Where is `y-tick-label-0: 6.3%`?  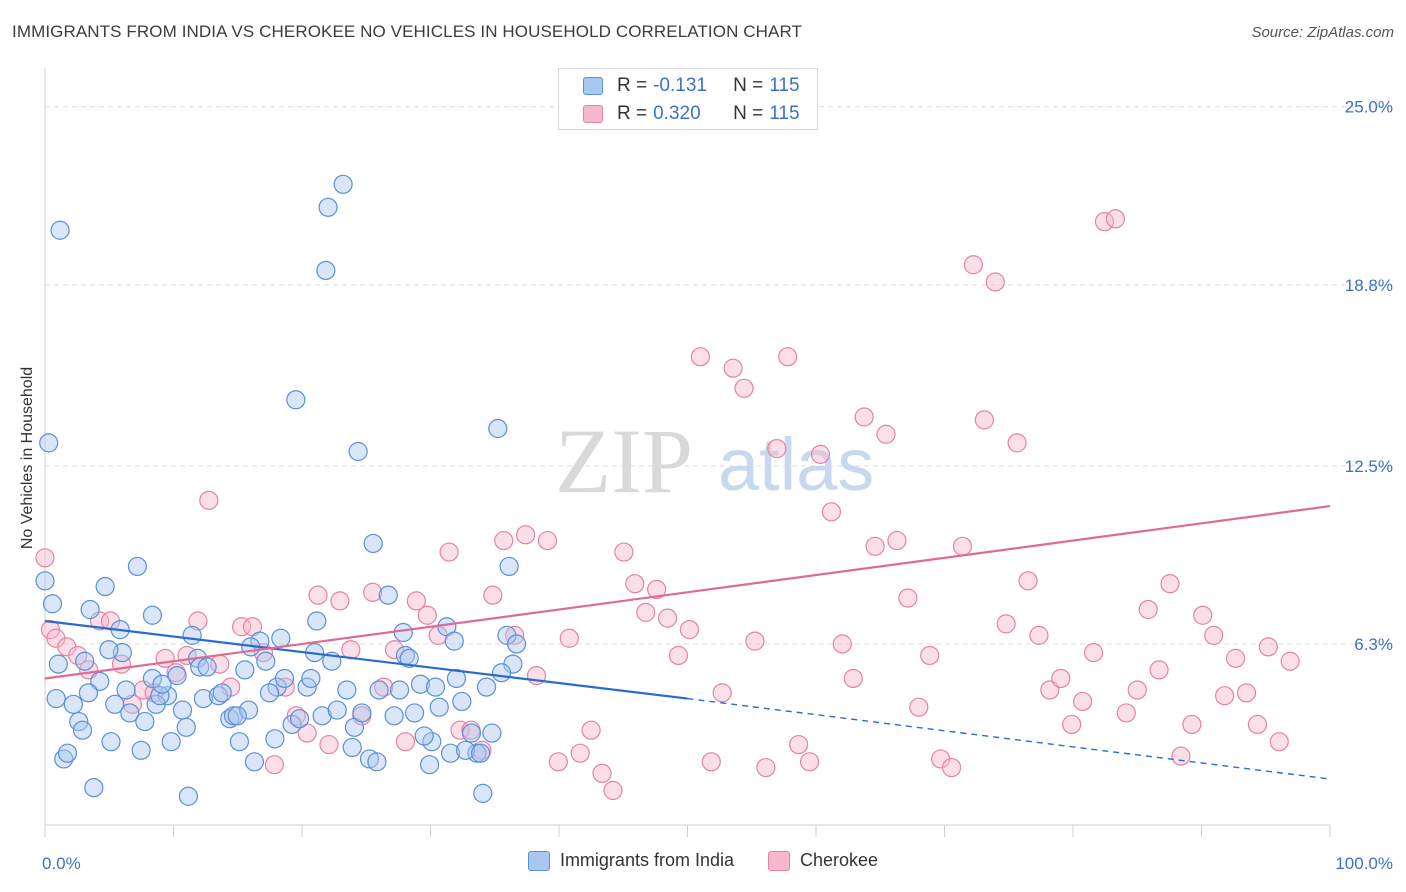
y-tick-label-0: 6.3% is located at coordinates (1373, 644).